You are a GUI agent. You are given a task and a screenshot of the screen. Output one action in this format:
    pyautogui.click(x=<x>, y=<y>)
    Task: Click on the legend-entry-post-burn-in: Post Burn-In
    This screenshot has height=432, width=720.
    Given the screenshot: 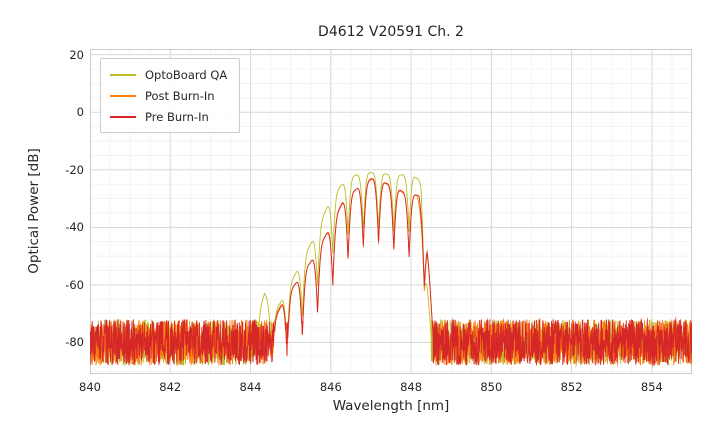 What is the action you would take?
    pyautogui.click(x=168, y=95)
    